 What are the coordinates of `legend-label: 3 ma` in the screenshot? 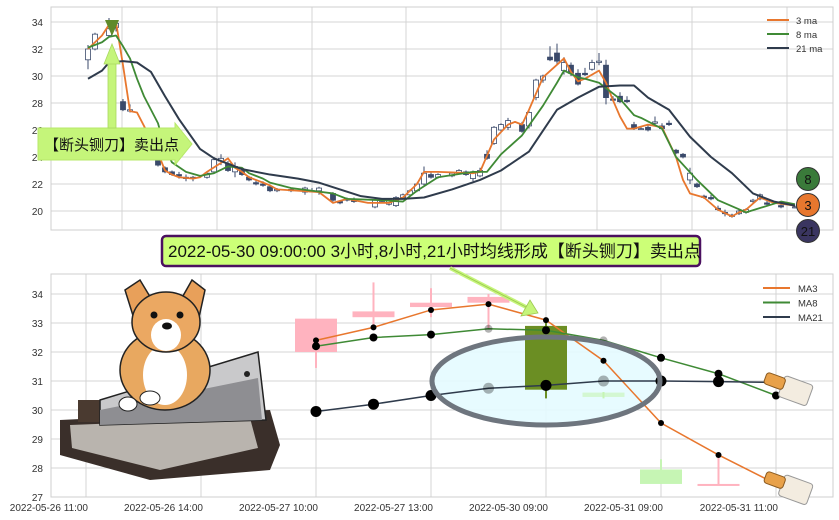 It's located at (807, 21).